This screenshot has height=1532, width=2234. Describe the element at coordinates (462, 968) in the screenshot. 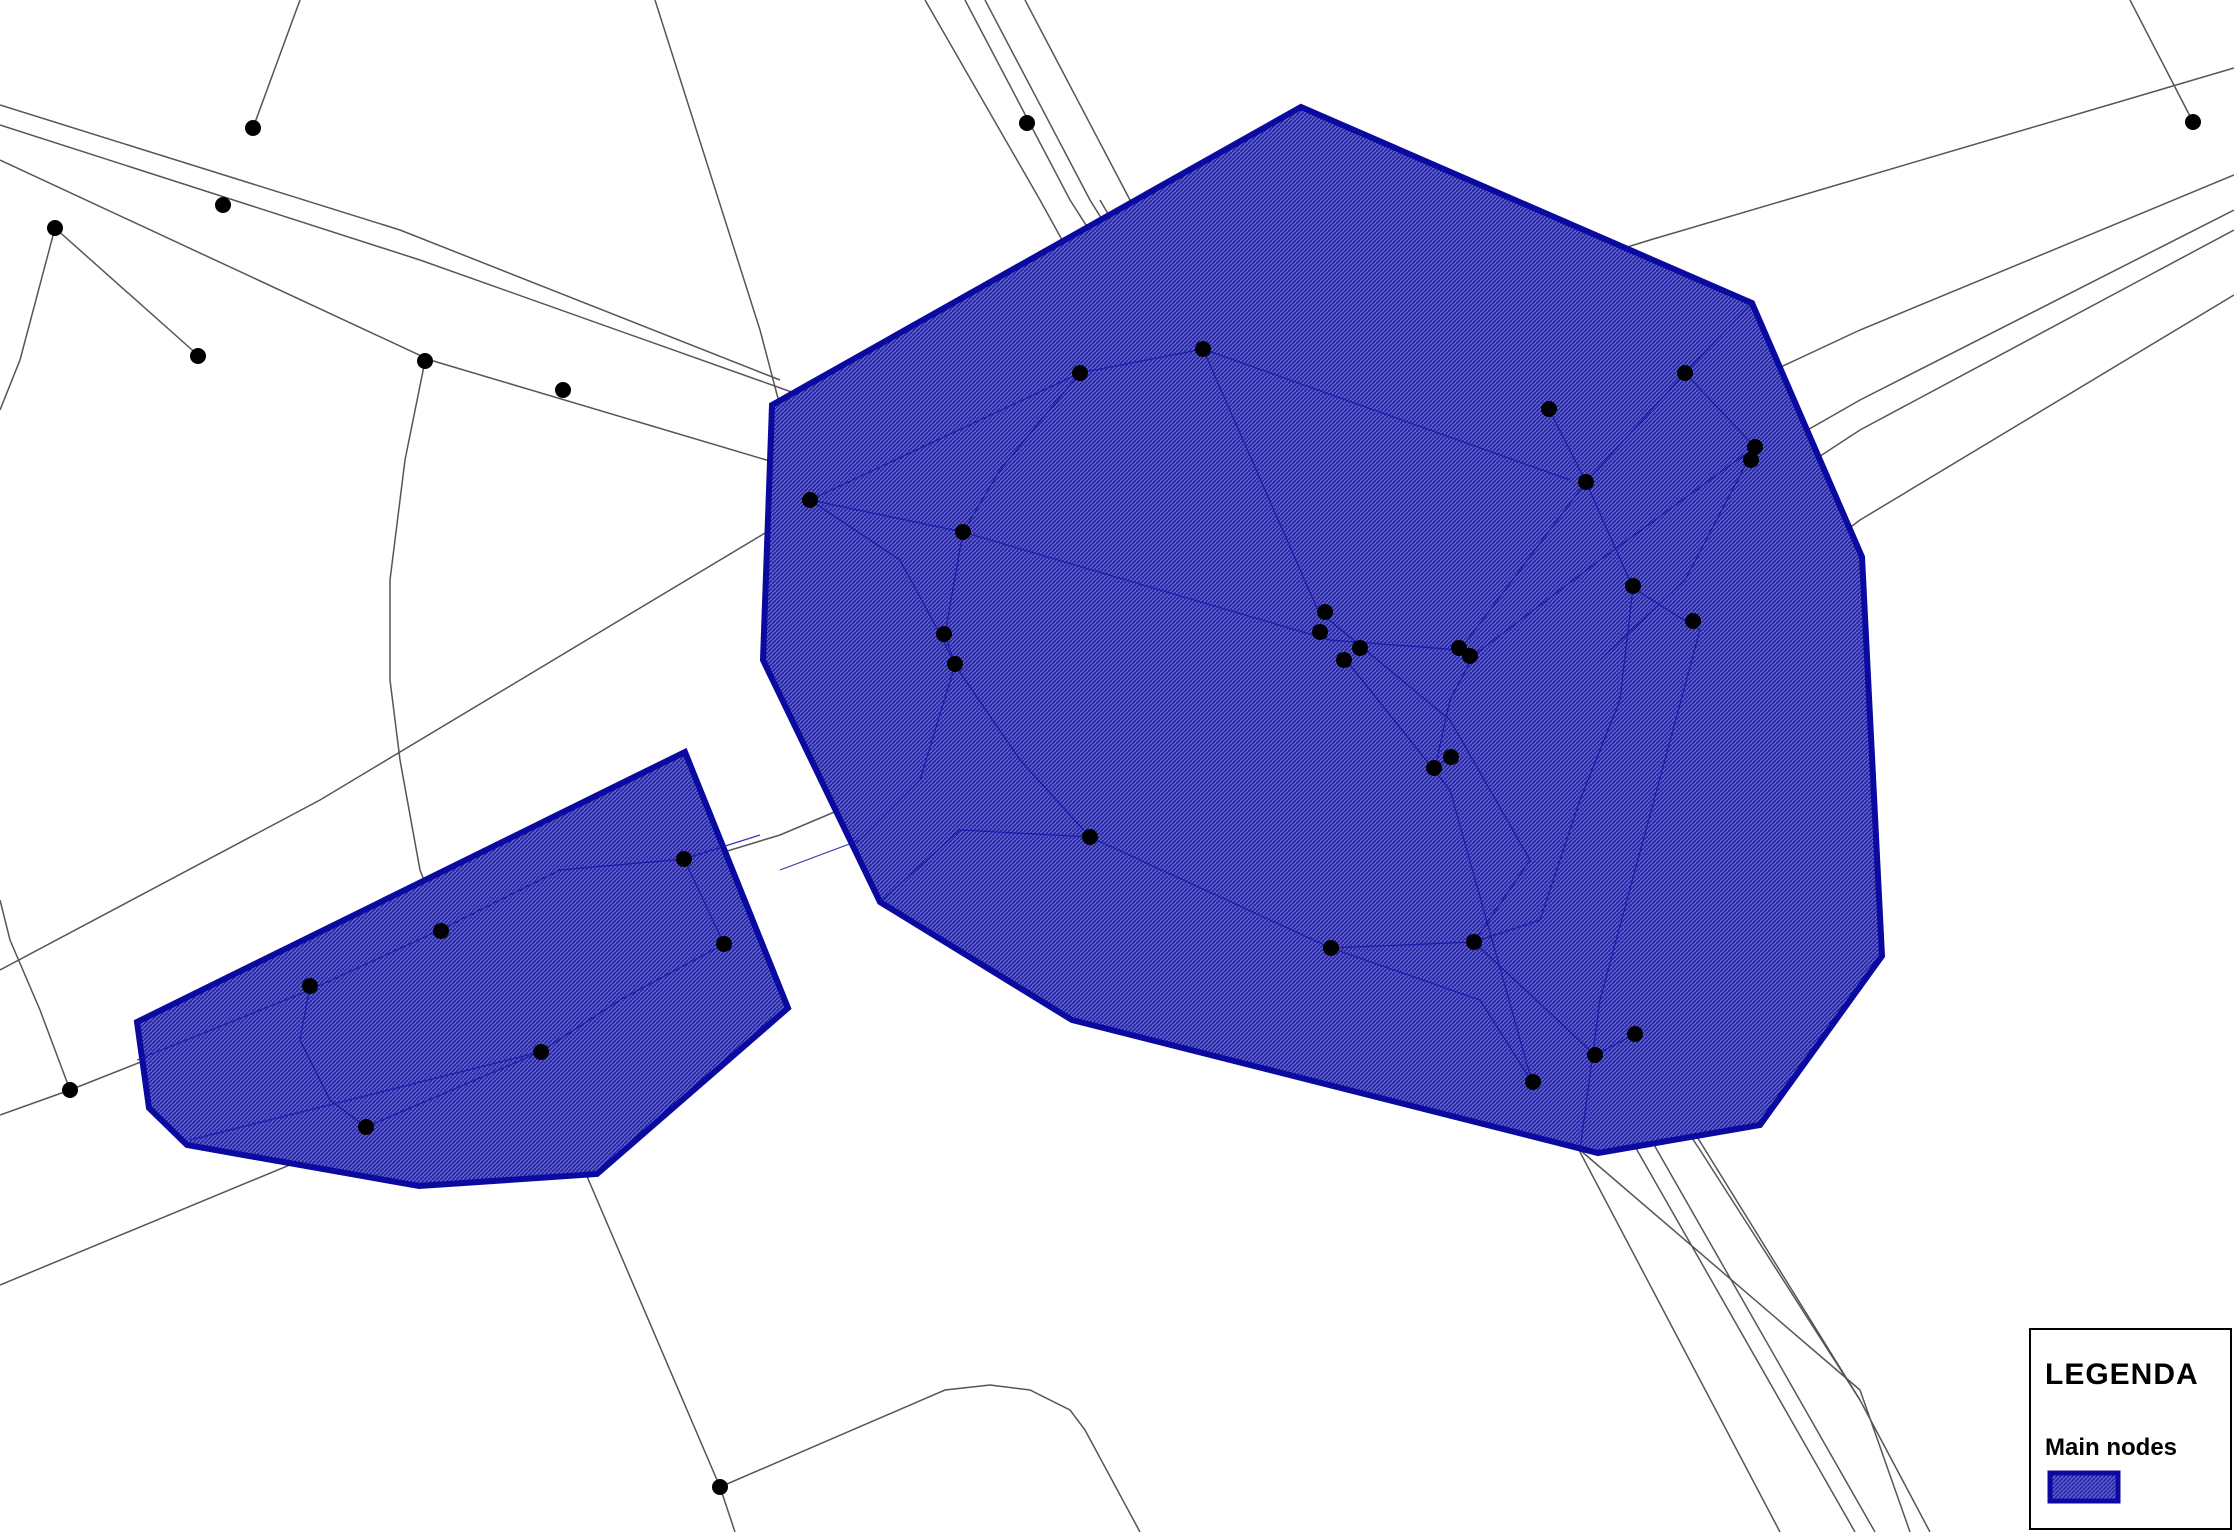

I see `main-node-area-west` at that location.